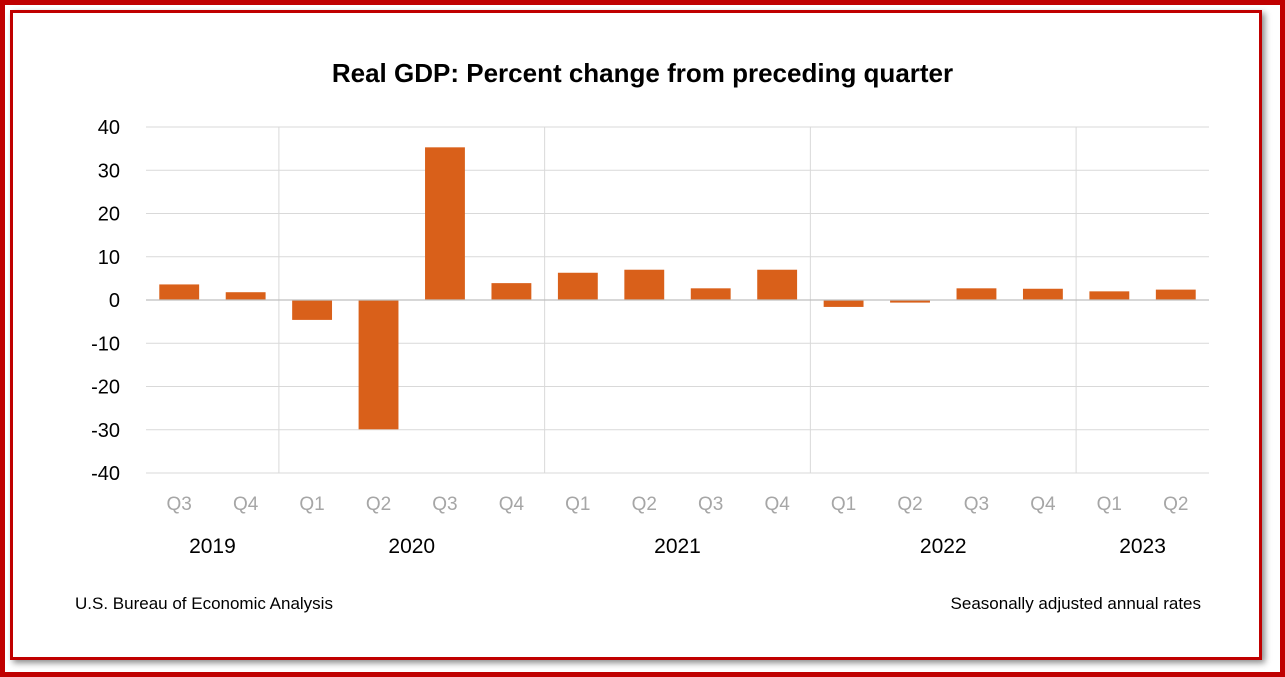  I want to click on y-tick-label: -30, so click(105, 431).